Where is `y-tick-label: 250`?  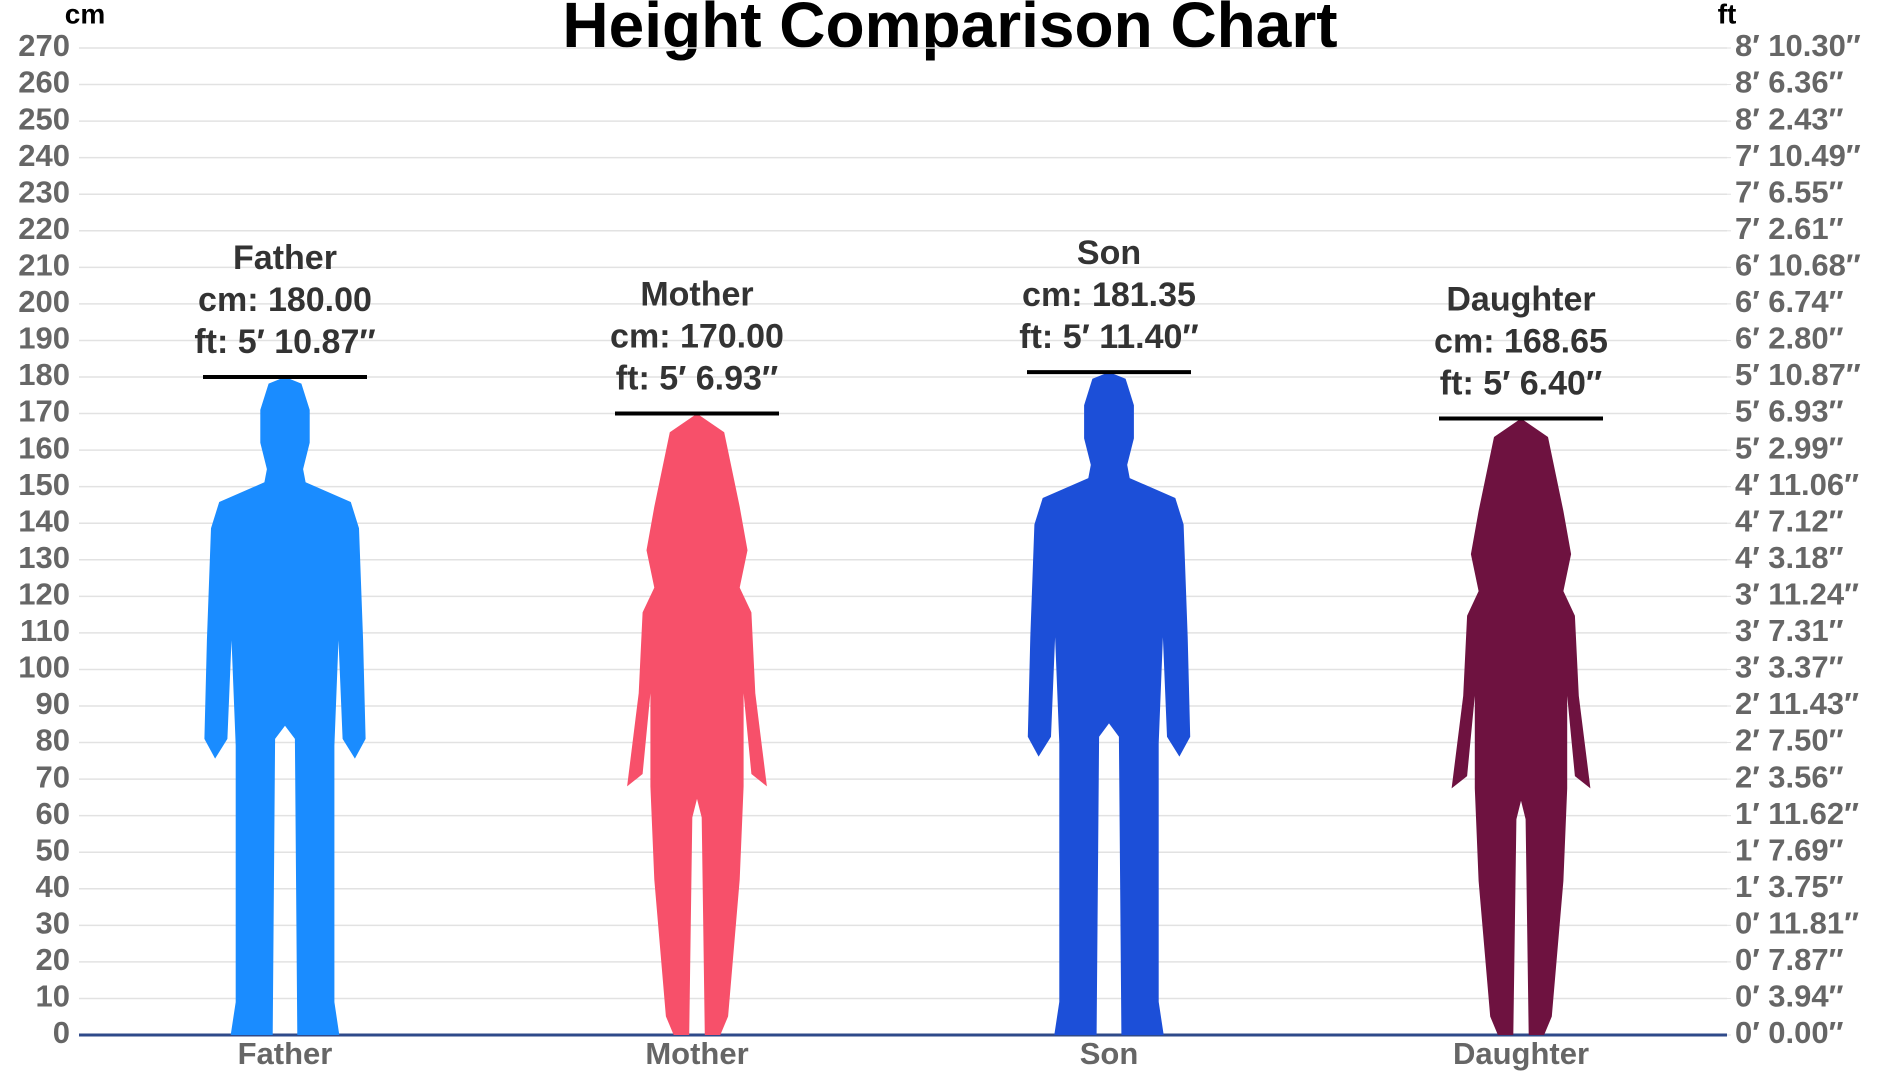 y-tick-label: 250 is located at coordinates (44, 118).